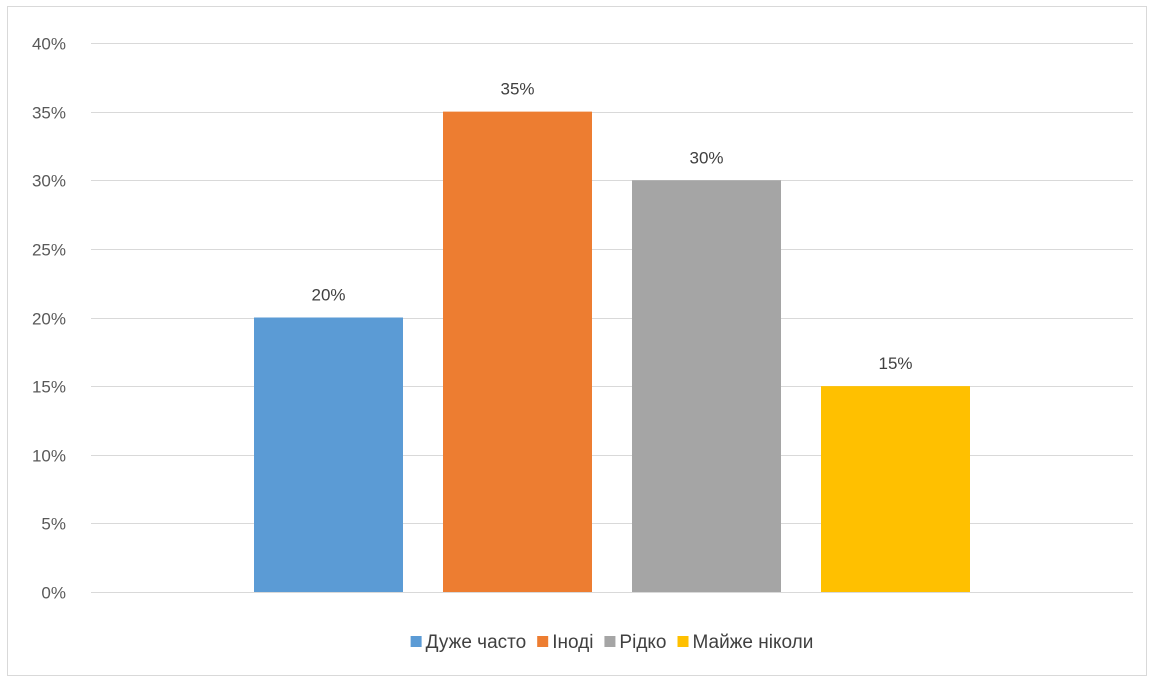  Describe the element at coordinates (753, 642) in the screenshot. I see `legend-label: Майже ніколи` at that location.